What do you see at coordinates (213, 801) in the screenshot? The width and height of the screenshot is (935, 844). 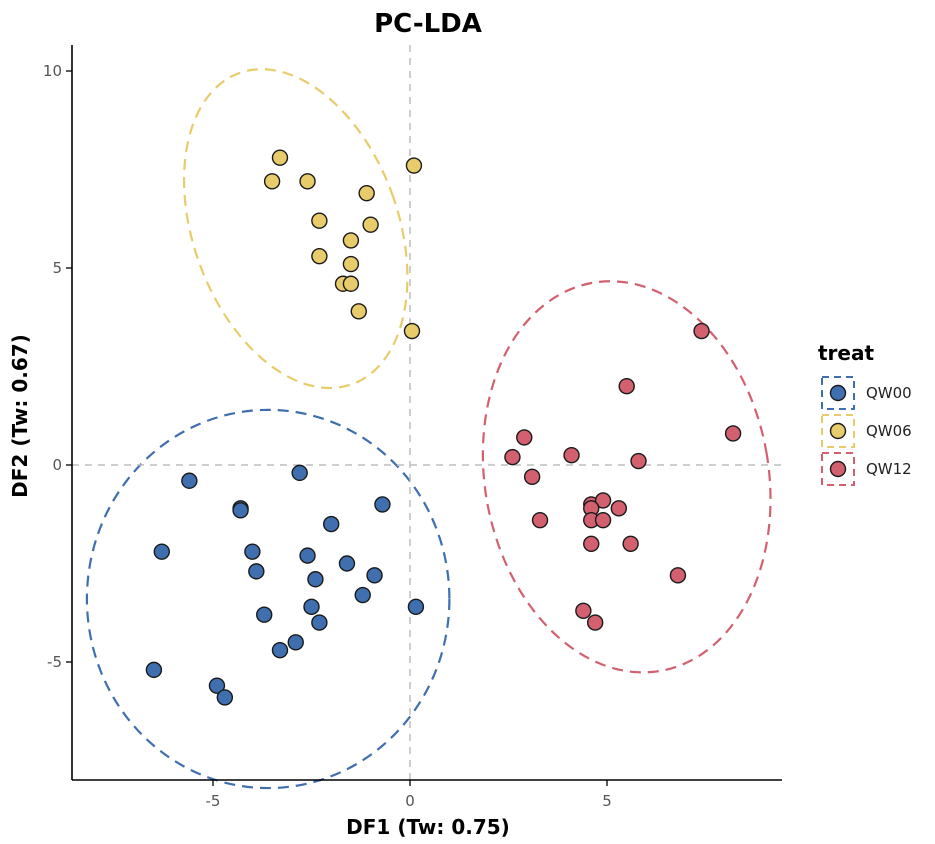 I see `x-tick-label: -5` at bounding box center [213, 801].